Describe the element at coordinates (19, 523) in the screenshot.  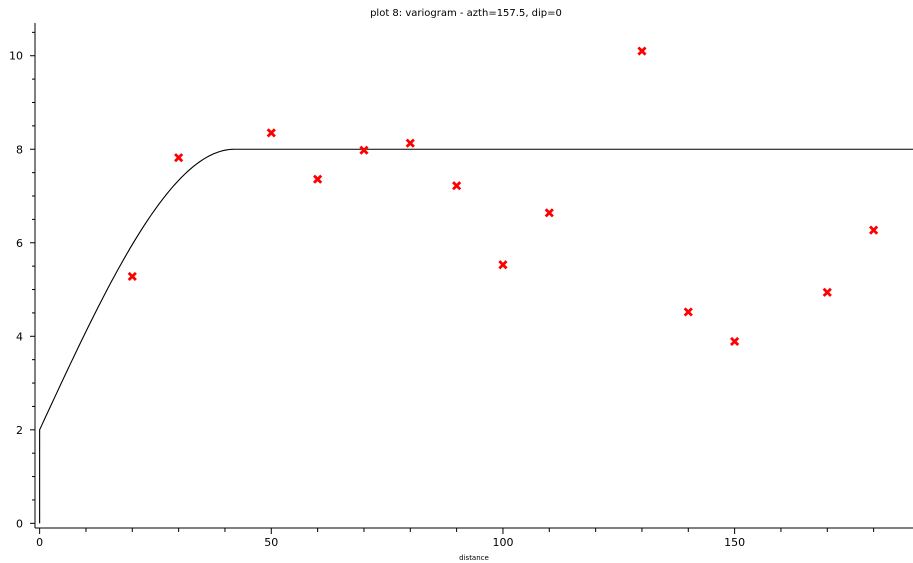
I see `y-tick-label: 0` at that location.